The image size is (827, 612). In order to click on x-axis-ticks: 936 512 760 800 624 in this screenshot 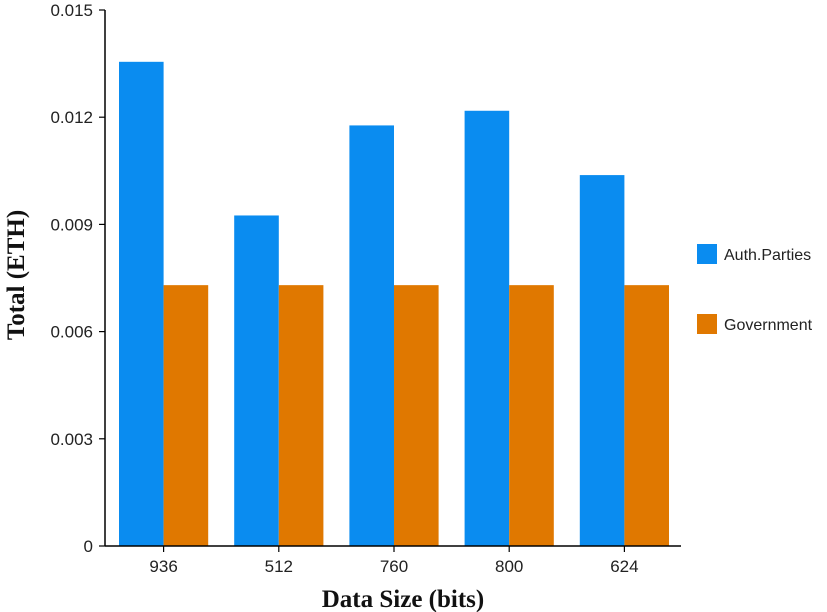, I will do `click(394, 561)`.